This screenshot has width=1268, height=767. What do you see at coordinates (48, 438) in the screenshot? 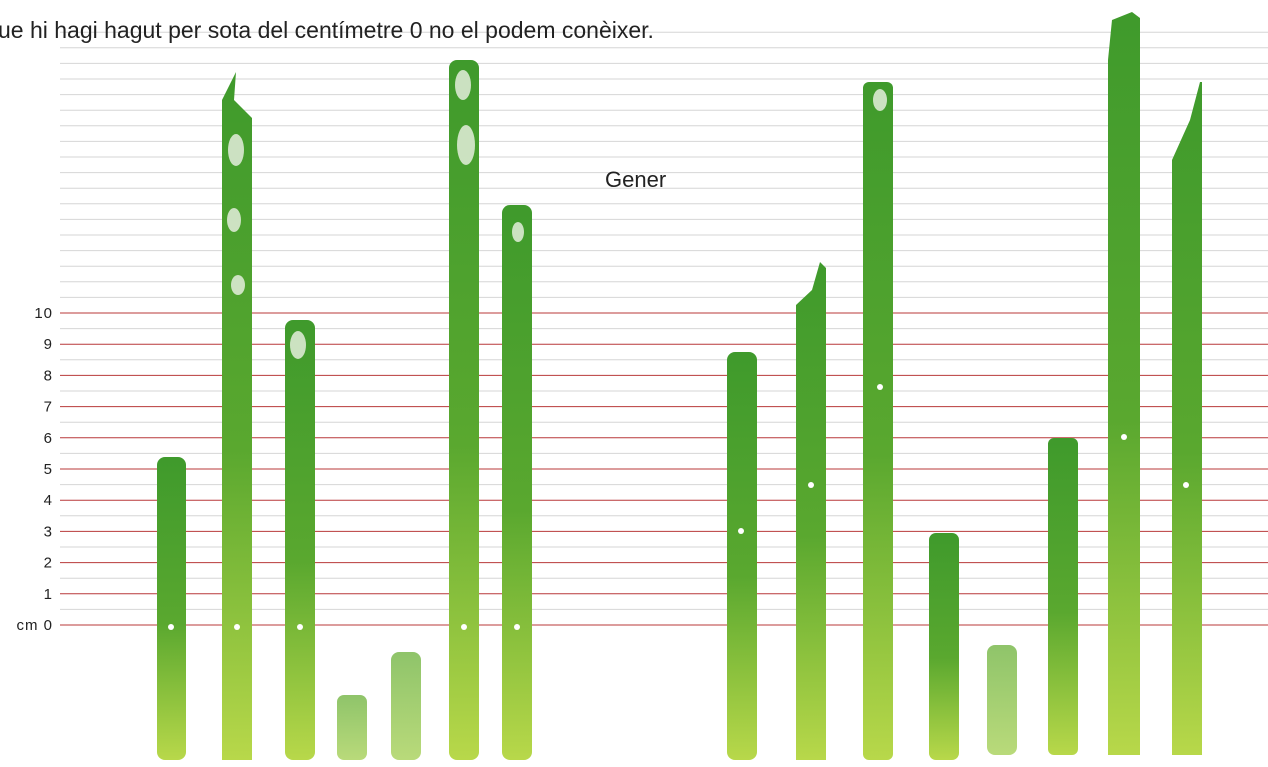
I see `scale-label: 6` at bounding box center [48, 438].